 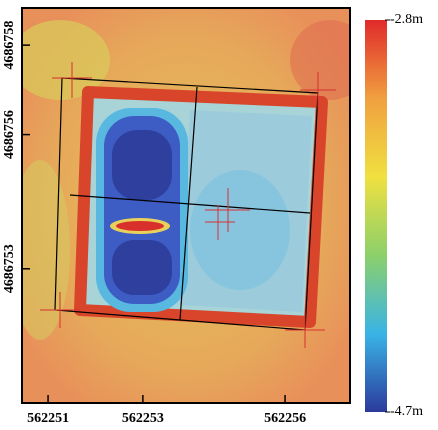 I want to click on colorbar, so click(x=376, y=216).